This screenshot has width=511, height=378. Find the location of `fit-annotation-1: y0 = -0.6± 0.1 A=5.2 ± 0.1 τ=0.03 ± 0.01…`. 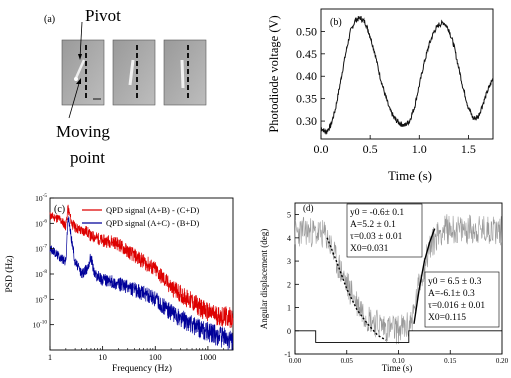

fit-annotation-1: y0 = -0.6± 0.1 A=5.2 ± 0.1 τ=0.03 ± 0.01… is located at coordinates (384, 230).